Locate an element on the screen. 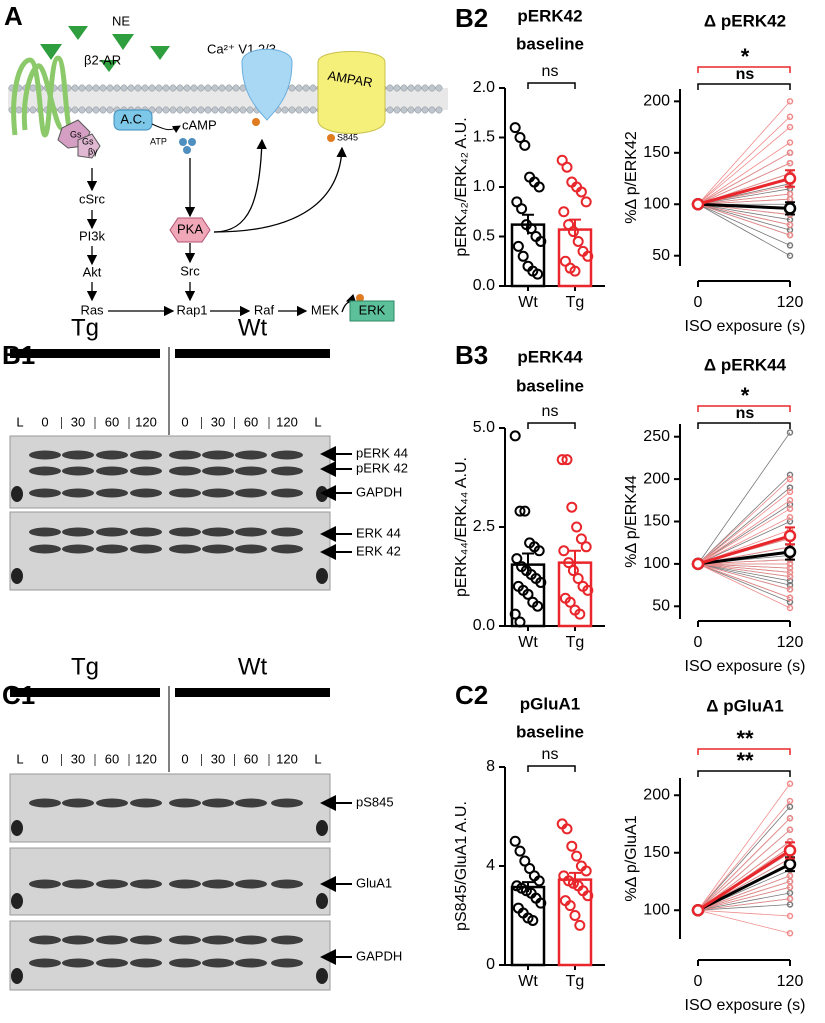 The width and height of the screenshot is (825, 1023). label: PKA is located at coordinates (190, 228).